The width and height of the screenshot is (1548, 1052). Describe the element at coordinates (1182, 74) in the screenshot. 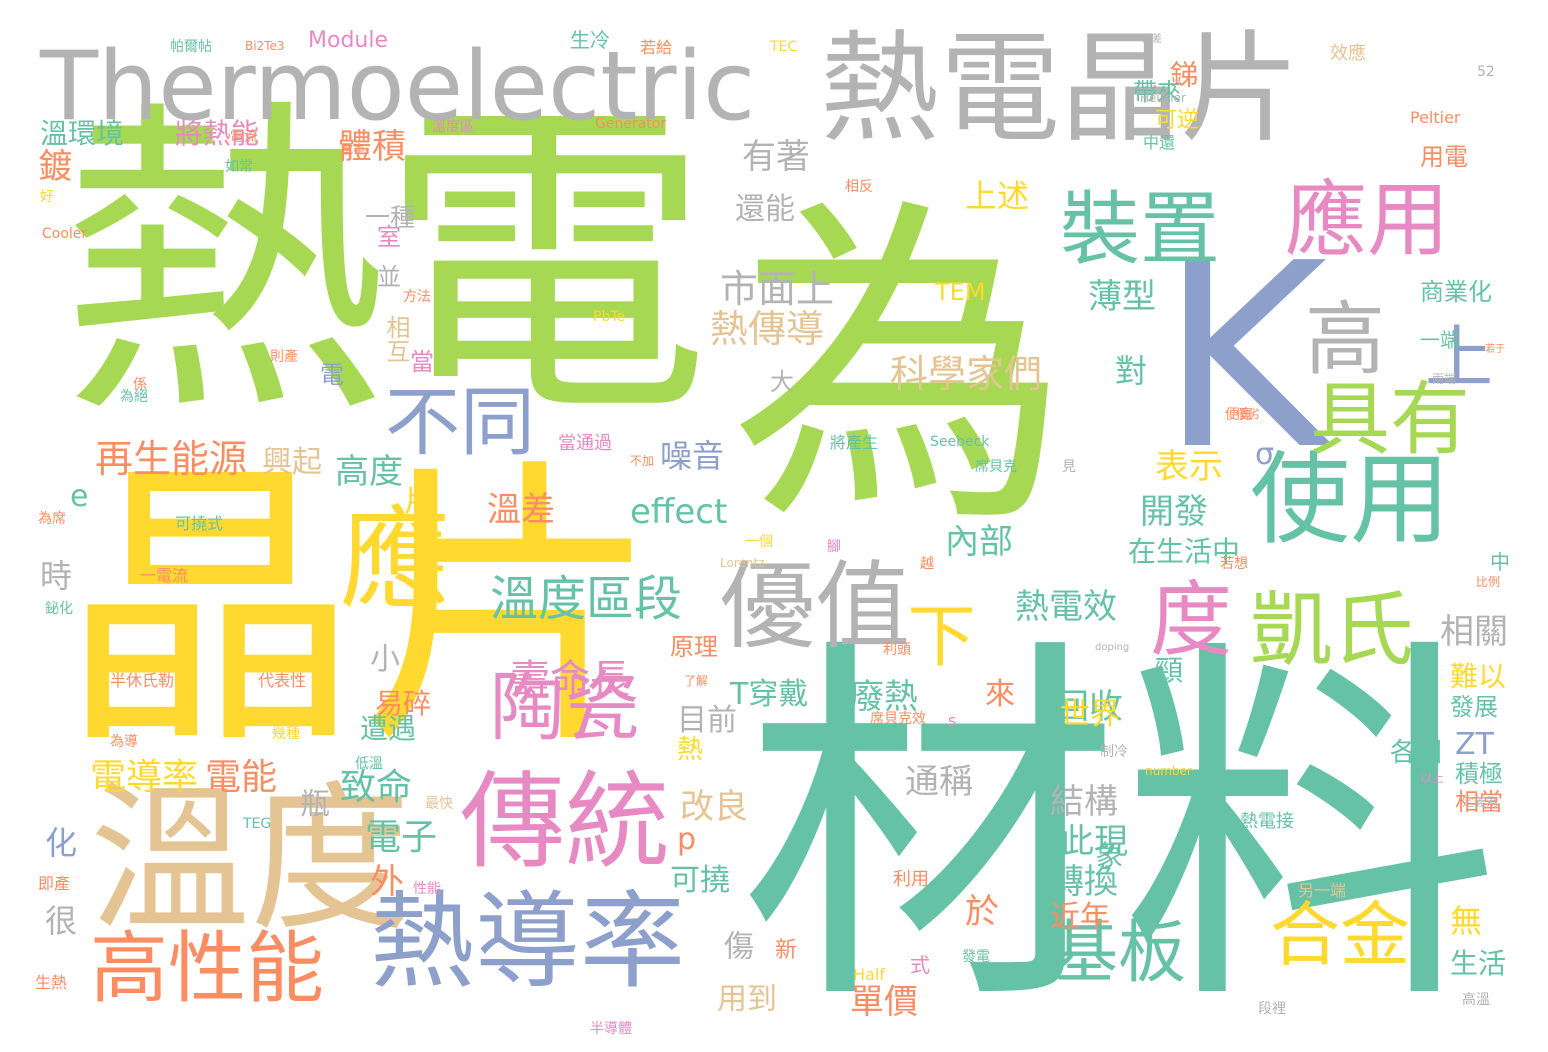

I see `cloud-word-93: 銻` at that location.